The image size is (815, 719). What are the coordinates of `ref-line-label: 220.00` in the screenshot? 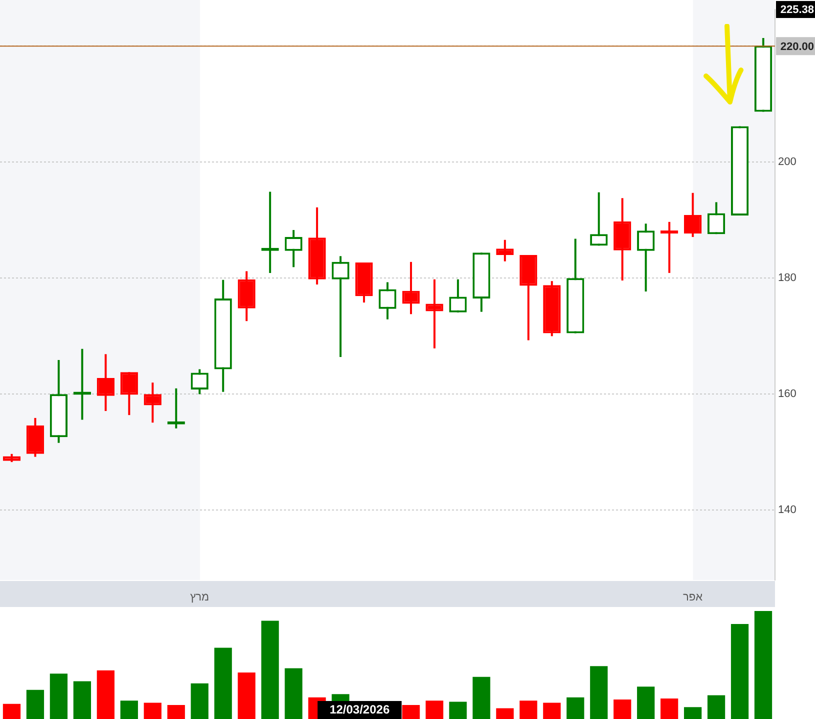 It's located at (797, 47).